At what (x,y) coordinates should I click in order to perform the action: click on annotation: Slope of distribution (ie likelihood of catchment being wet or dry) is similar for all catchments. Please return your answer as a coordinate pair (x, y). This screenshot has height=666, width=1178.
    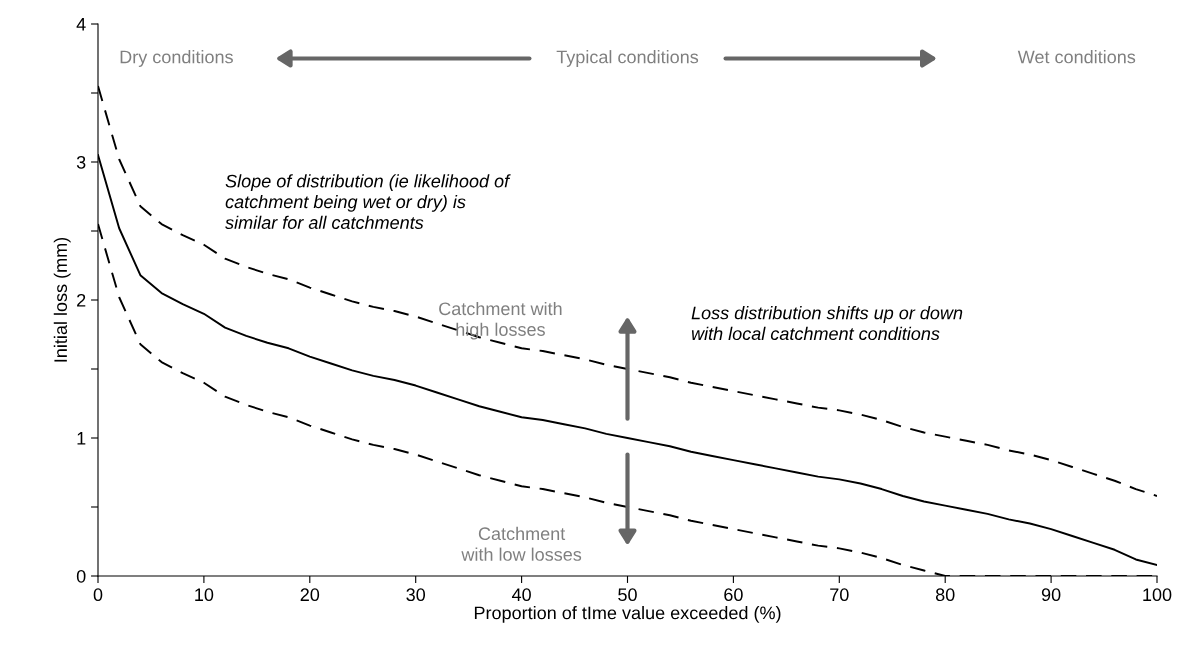
    Looking at the image, I should click on (368, 201).